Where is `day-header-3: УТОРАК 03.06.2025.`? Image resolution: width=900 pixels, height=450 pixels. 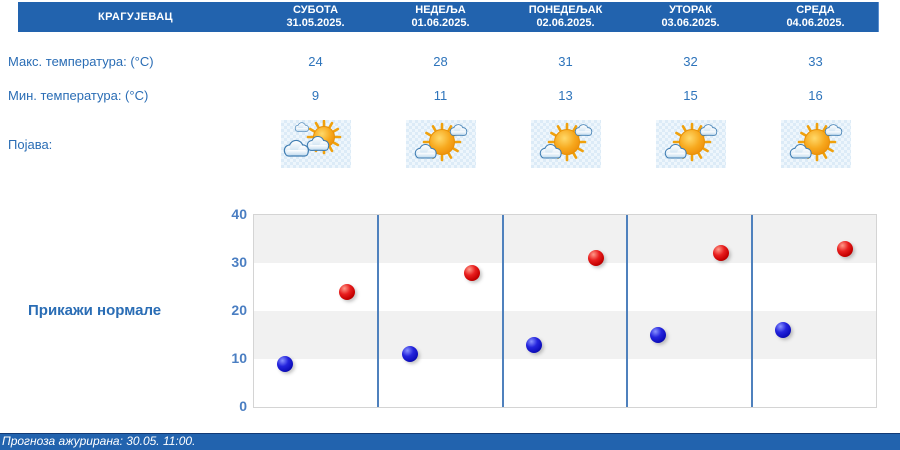 day-header-3: УТОРАК 03.06.2025. is located at coordinates (690, 17).